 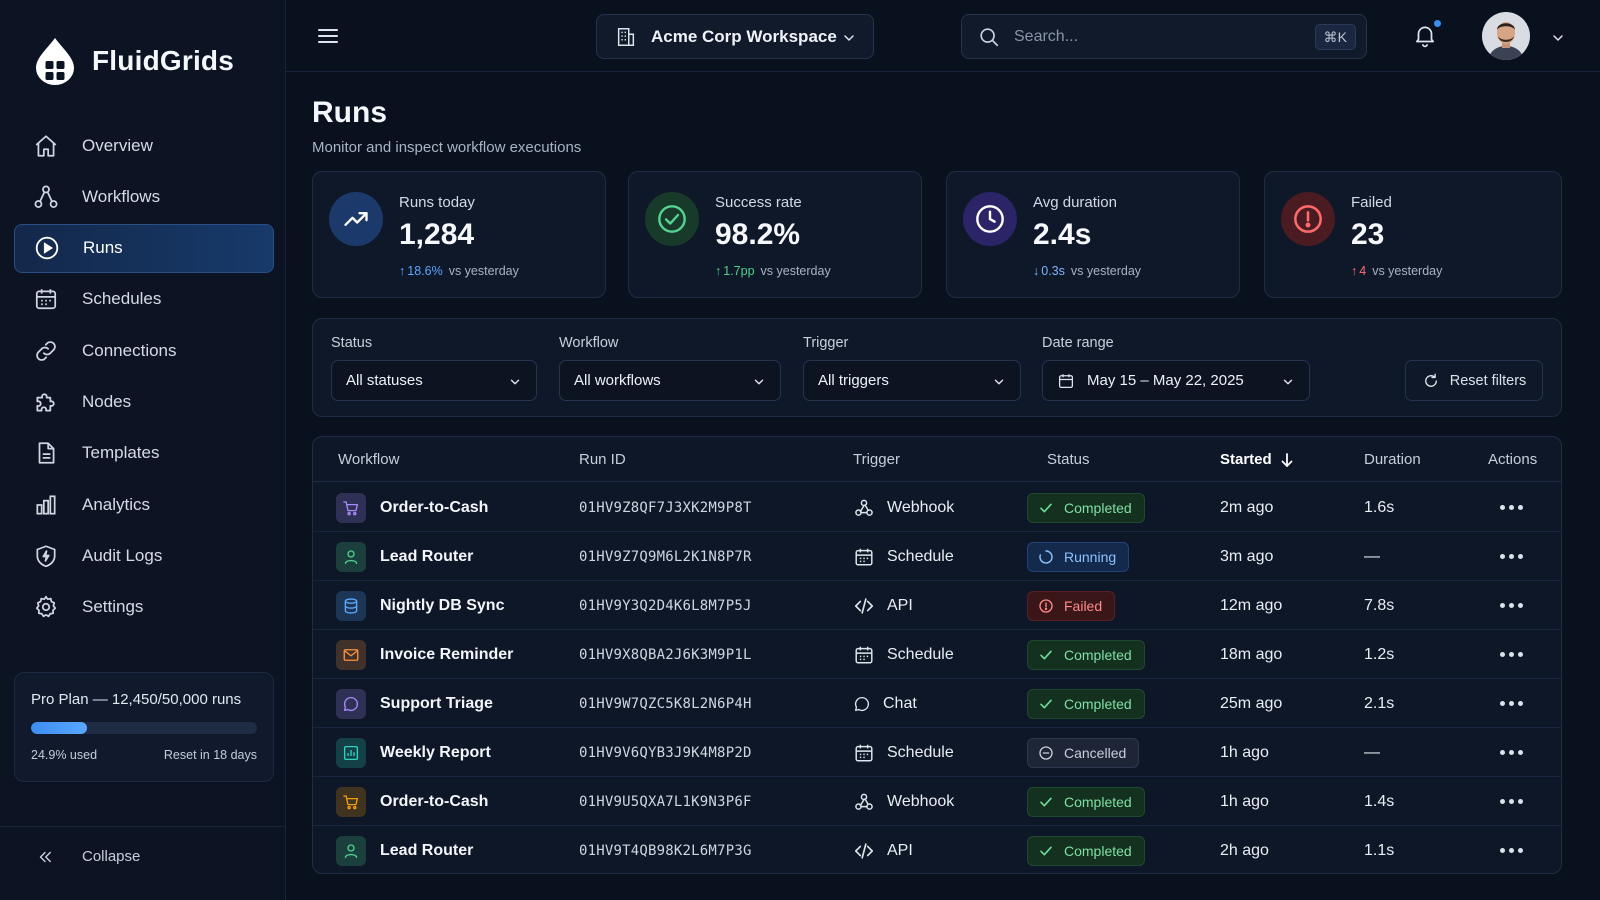 I want to click on search-shortcut: ⌘K, so click(x=1335, y=37).